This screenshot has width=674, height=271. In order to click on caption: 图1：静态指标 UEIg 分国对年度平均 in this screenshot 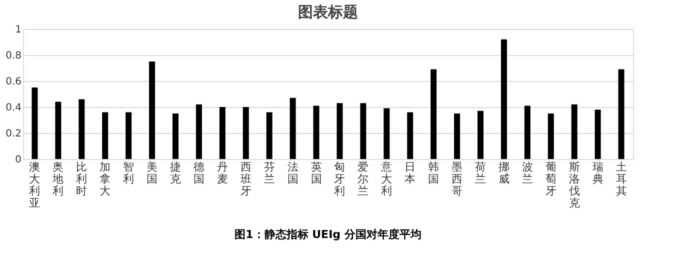, I will do `click(328, 234)`.